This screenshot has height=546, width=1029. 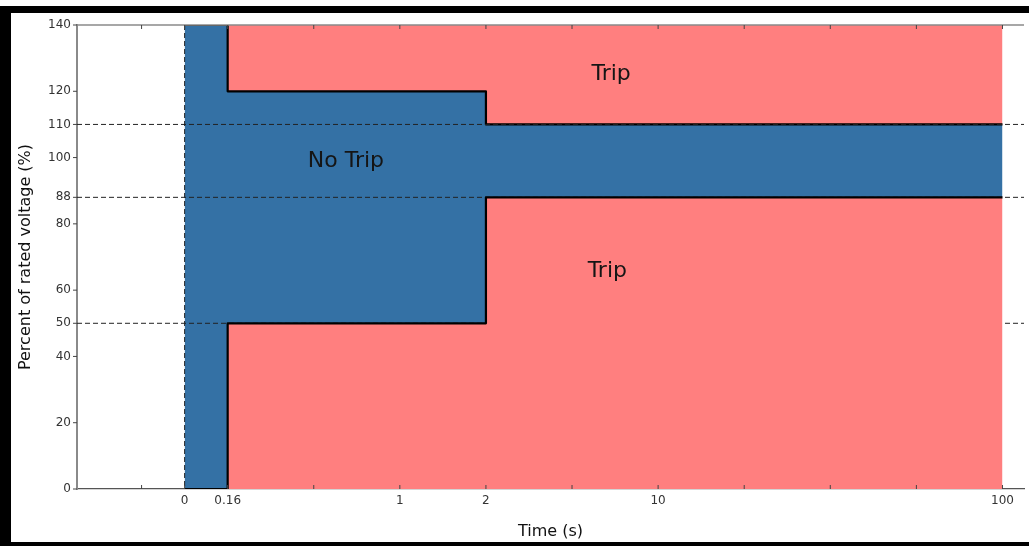 I want to click on y-tick-label: 40, so click(x=63, y=355).